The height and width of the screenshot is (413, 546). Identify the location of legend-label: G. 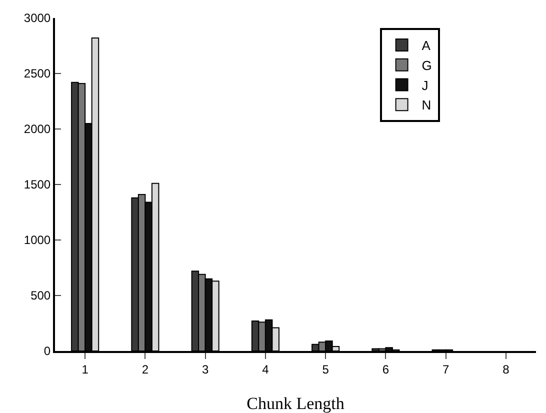
(427, 65).